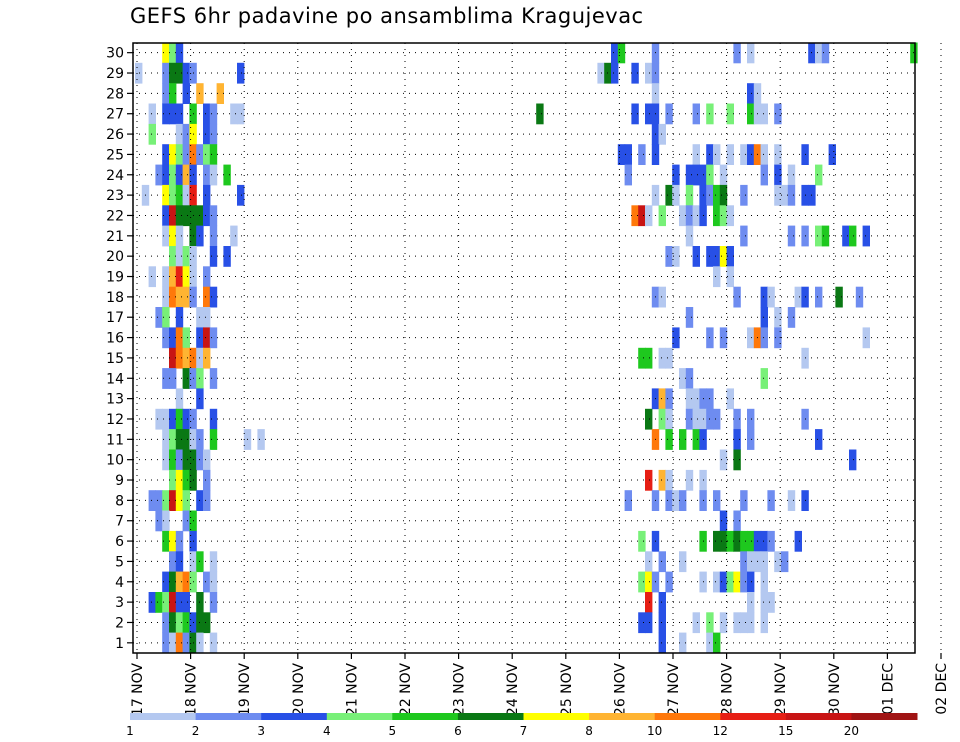 The height and width of the screenshot is (742, 960). I want to click on y-tick-label: 23, so click(115, 196).